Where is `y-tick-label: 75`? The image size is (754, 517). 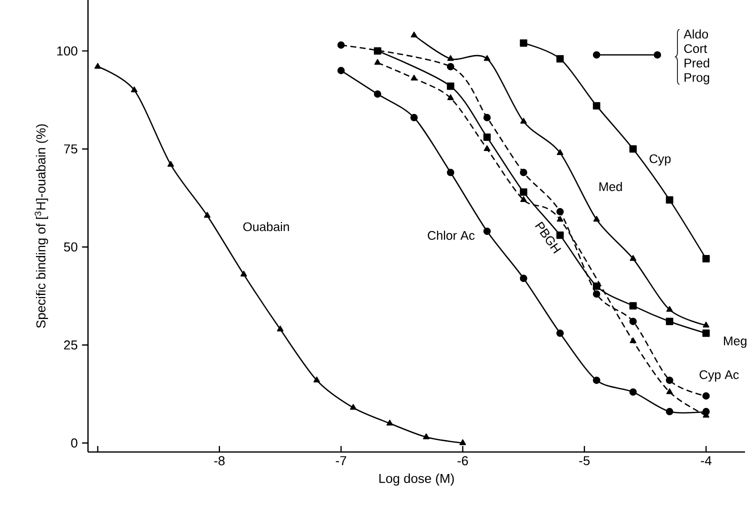 y-tick-label: 75 is located at coordinates (71, 149).